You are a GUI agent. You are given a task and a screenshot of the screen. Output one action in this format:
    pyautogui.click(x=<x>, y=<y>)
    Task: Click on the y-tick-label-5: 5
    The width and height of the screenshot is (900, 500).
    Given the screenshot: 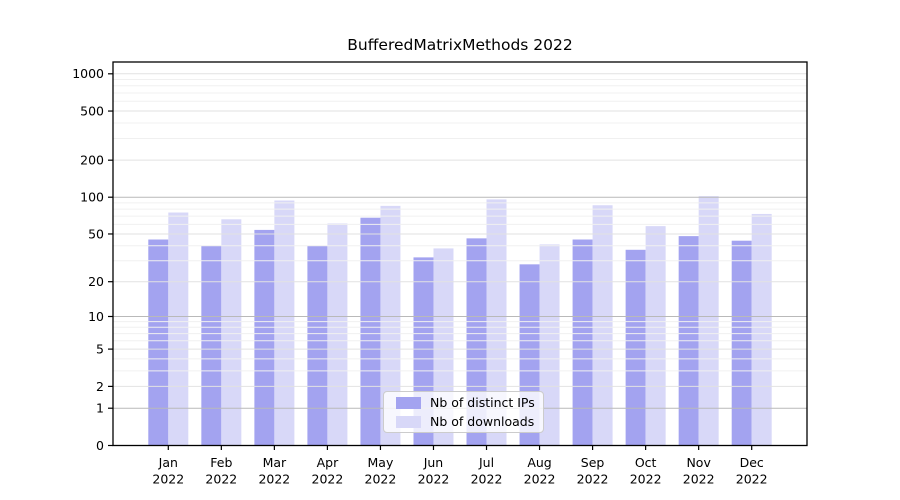 What is the action you would take?
    pyautogui.click(x=100, y=349)
    